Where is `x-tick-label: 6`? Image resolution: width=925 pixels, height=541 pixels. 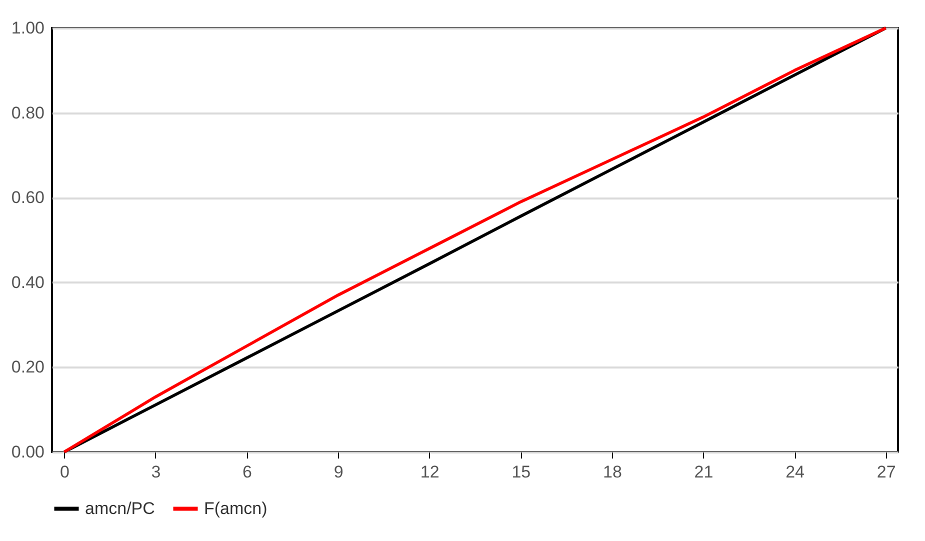
x-tick-label: 6 is located at coordinates (247, 472).